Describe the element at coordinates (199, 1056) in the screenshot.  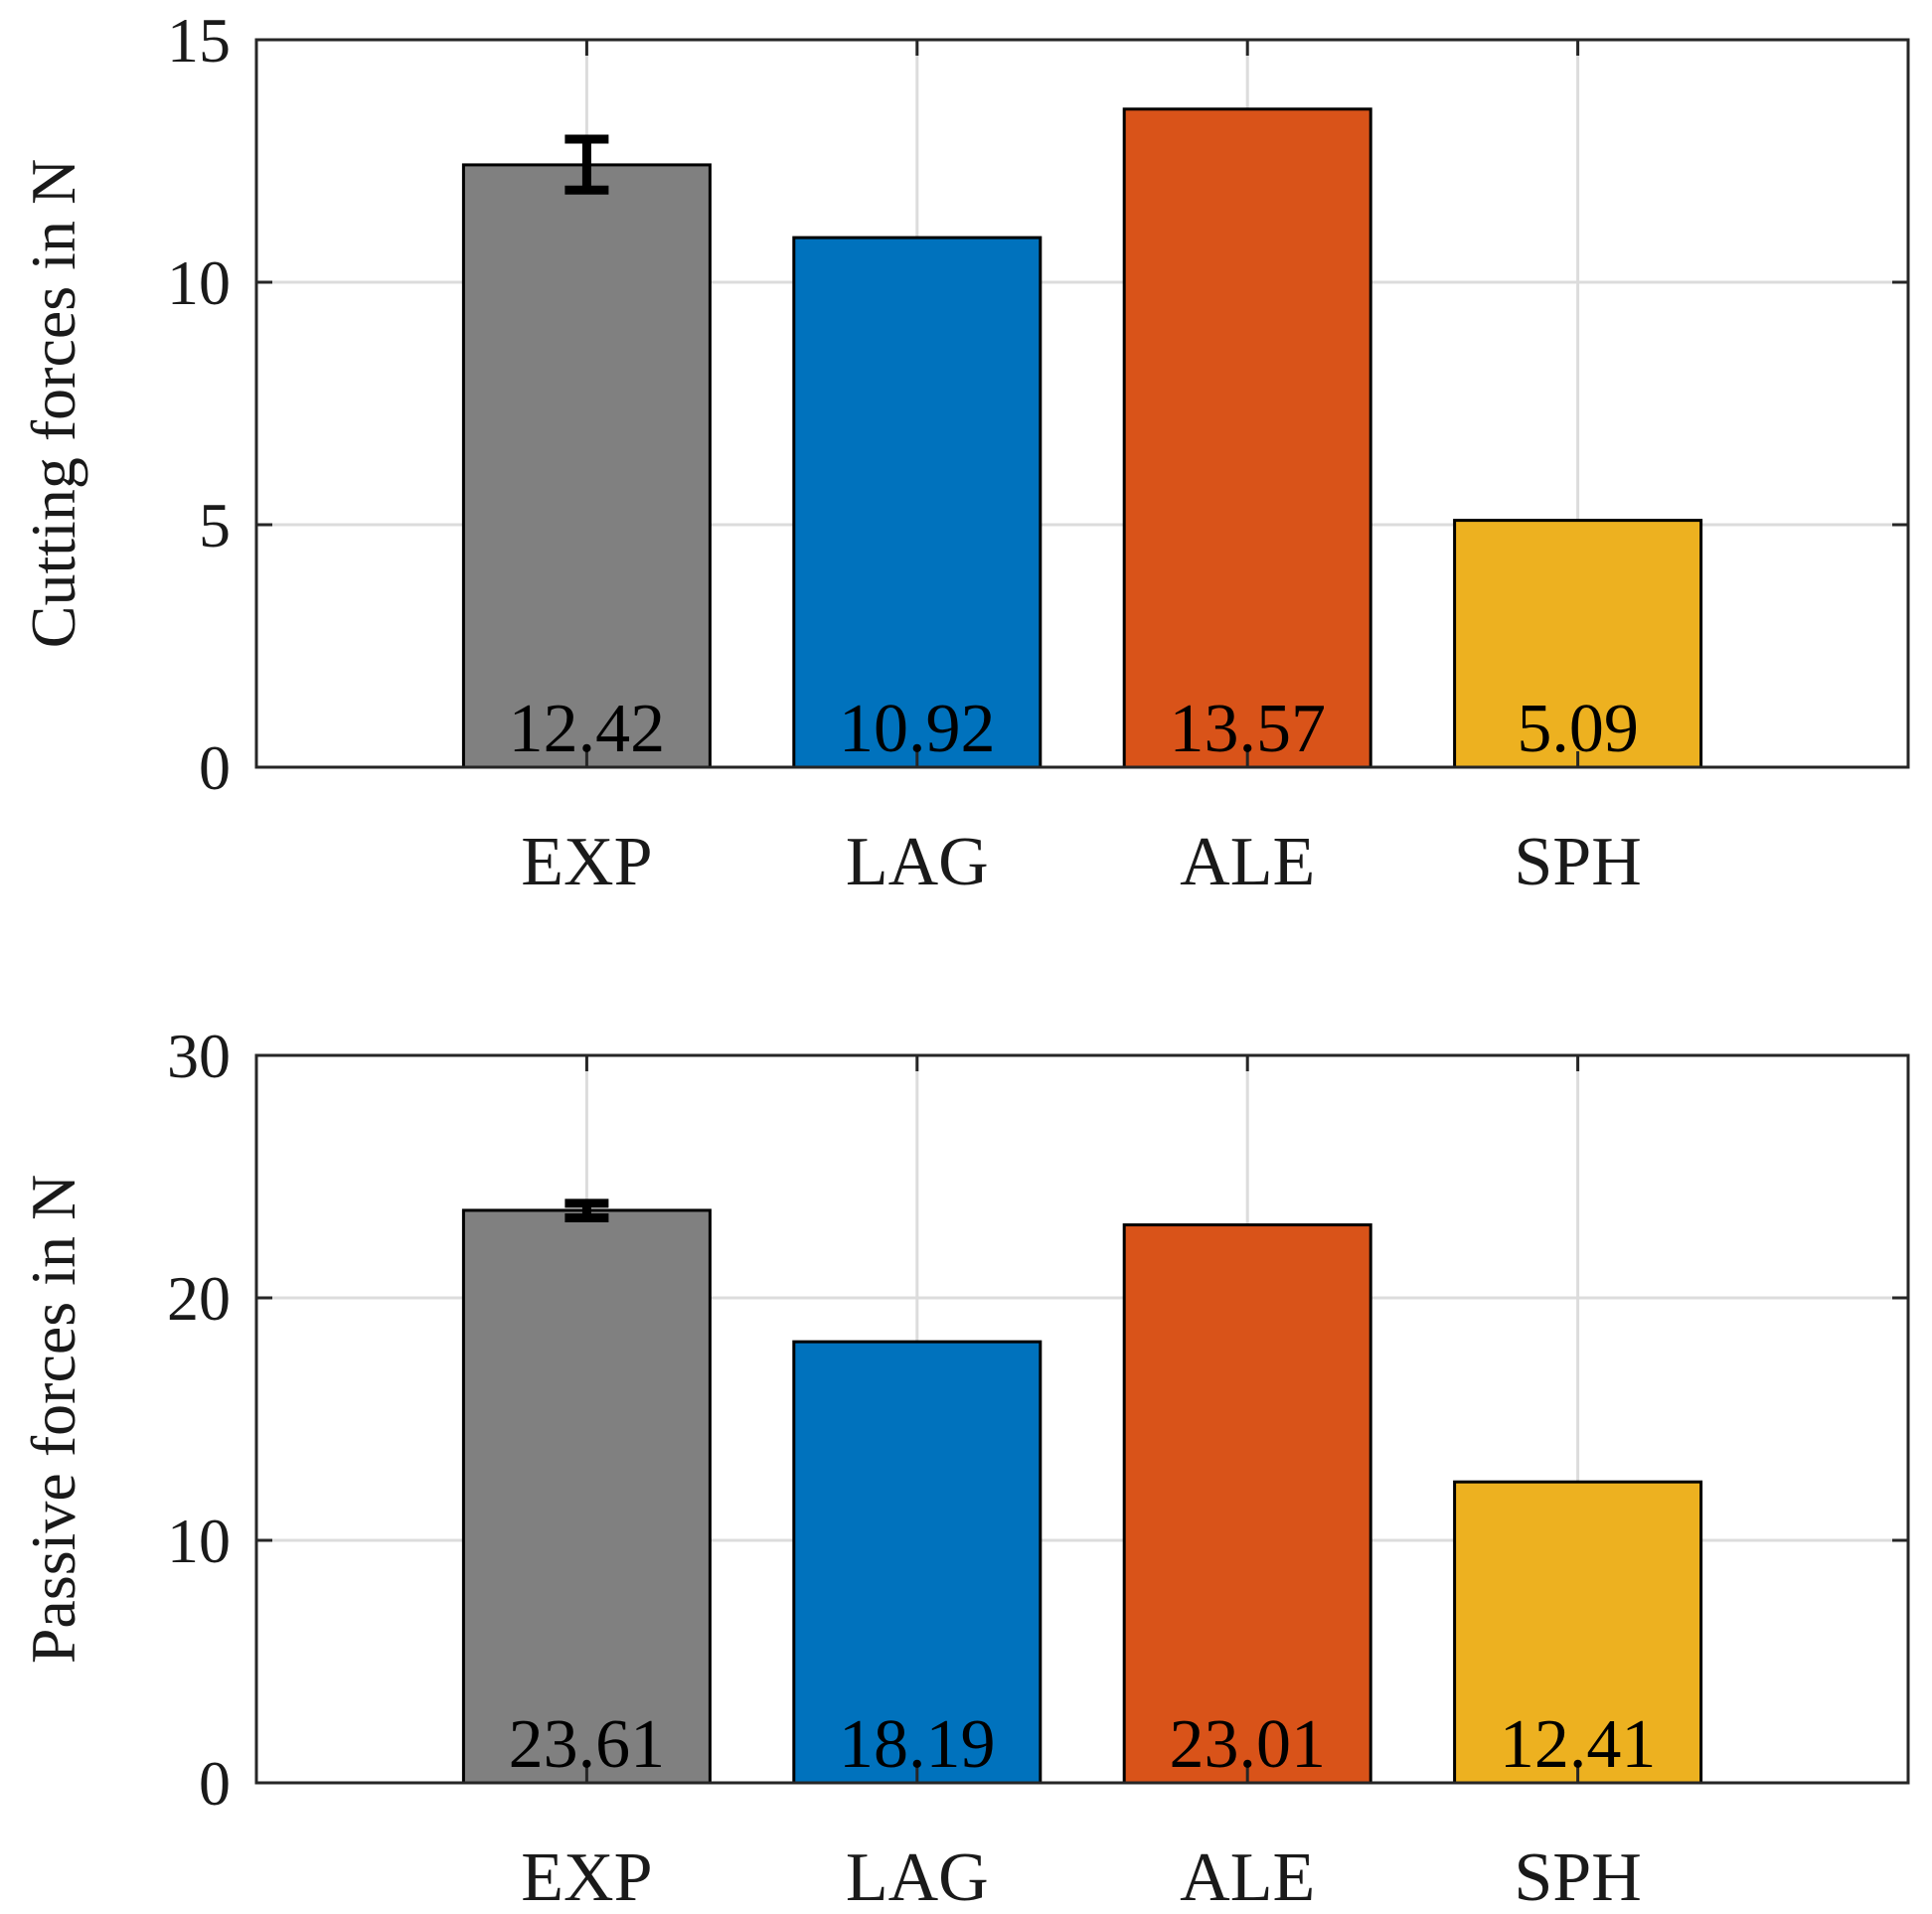
I see `y-tick-label: 30` at that location.